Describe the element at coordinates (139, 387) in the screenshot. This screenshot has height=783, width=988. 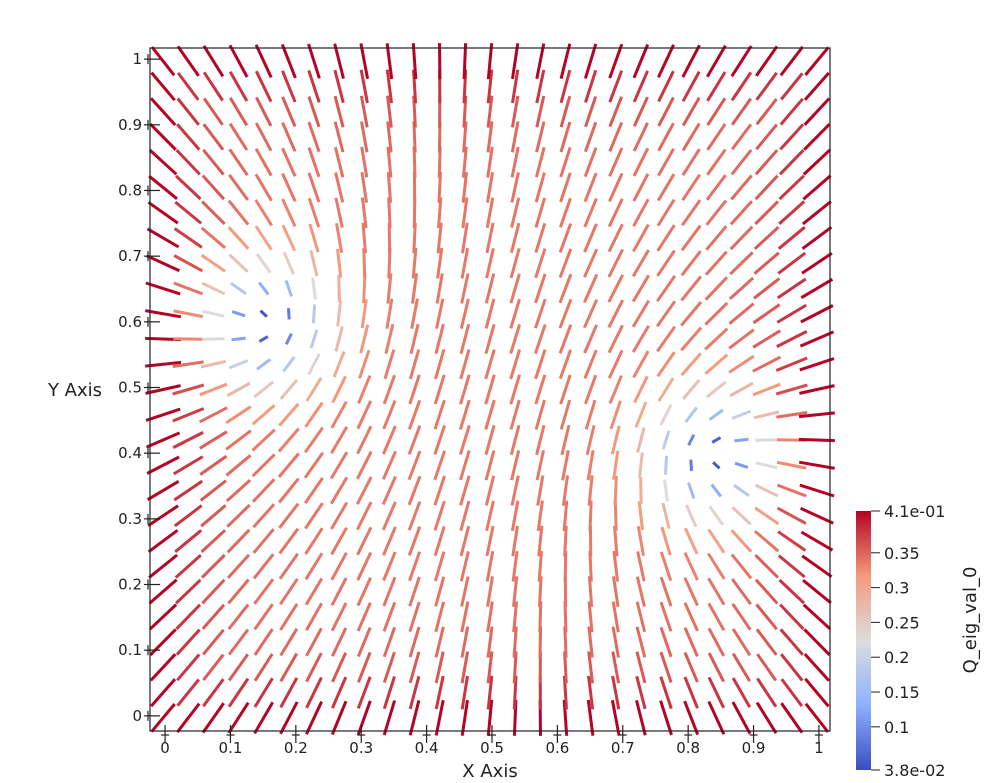
I see `y-axis: 0 0.1 0.2 0.3 0.4 0.5 0.6 0.7 0.8 0.9 1` at that location.